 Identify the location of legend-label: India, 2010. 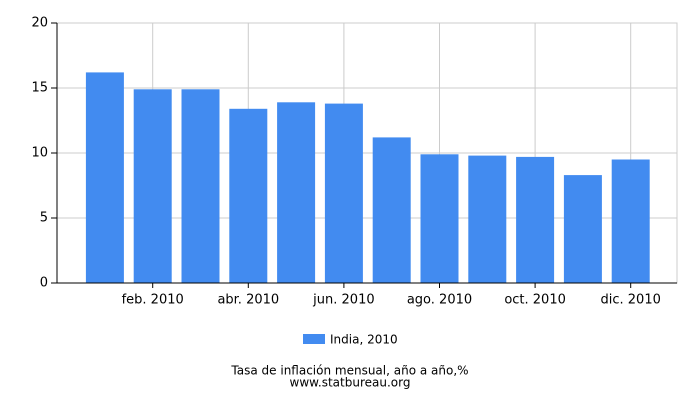
(364, 340).